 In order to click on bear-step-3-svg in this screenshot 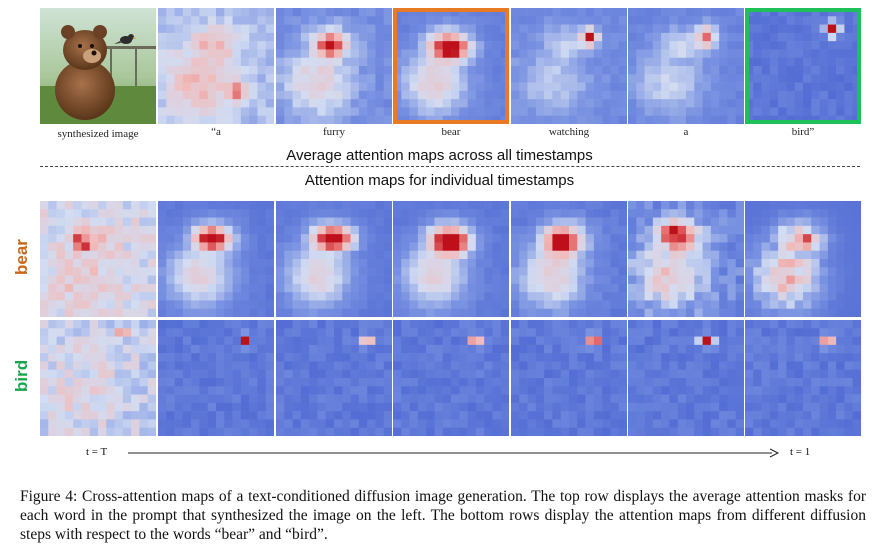, I will do `click(334, 259)`.